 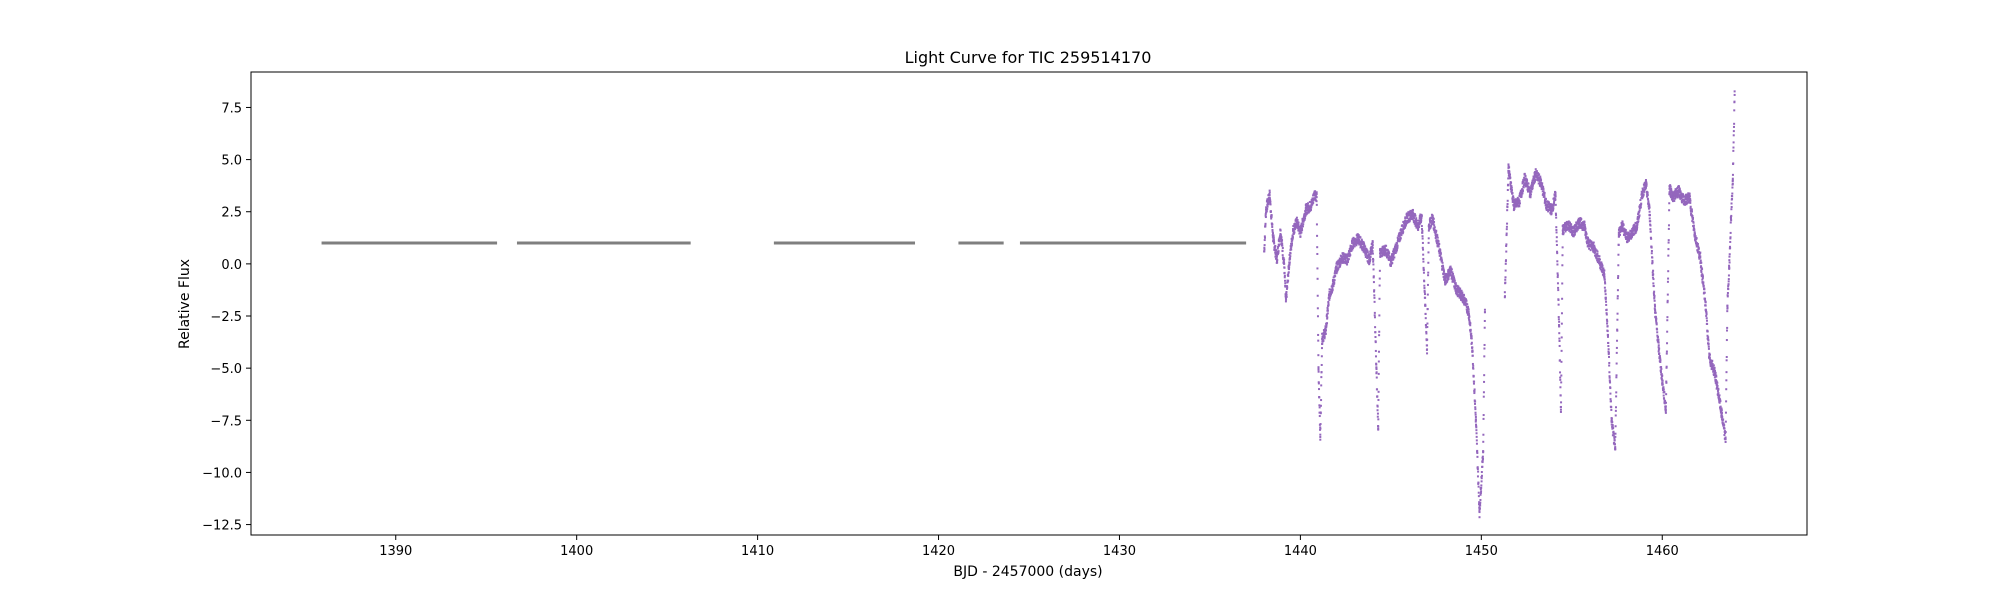 What do you see at coordinates (226, 369) in the screenshot?
I see `y-tick-label: −5.0` at bounding box center [226, 369].